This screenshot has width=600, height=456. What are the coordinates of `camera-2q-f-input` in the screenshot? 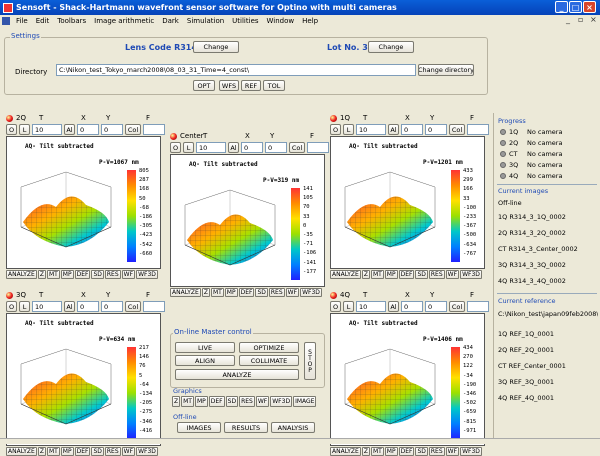 It's located at (154, 129).